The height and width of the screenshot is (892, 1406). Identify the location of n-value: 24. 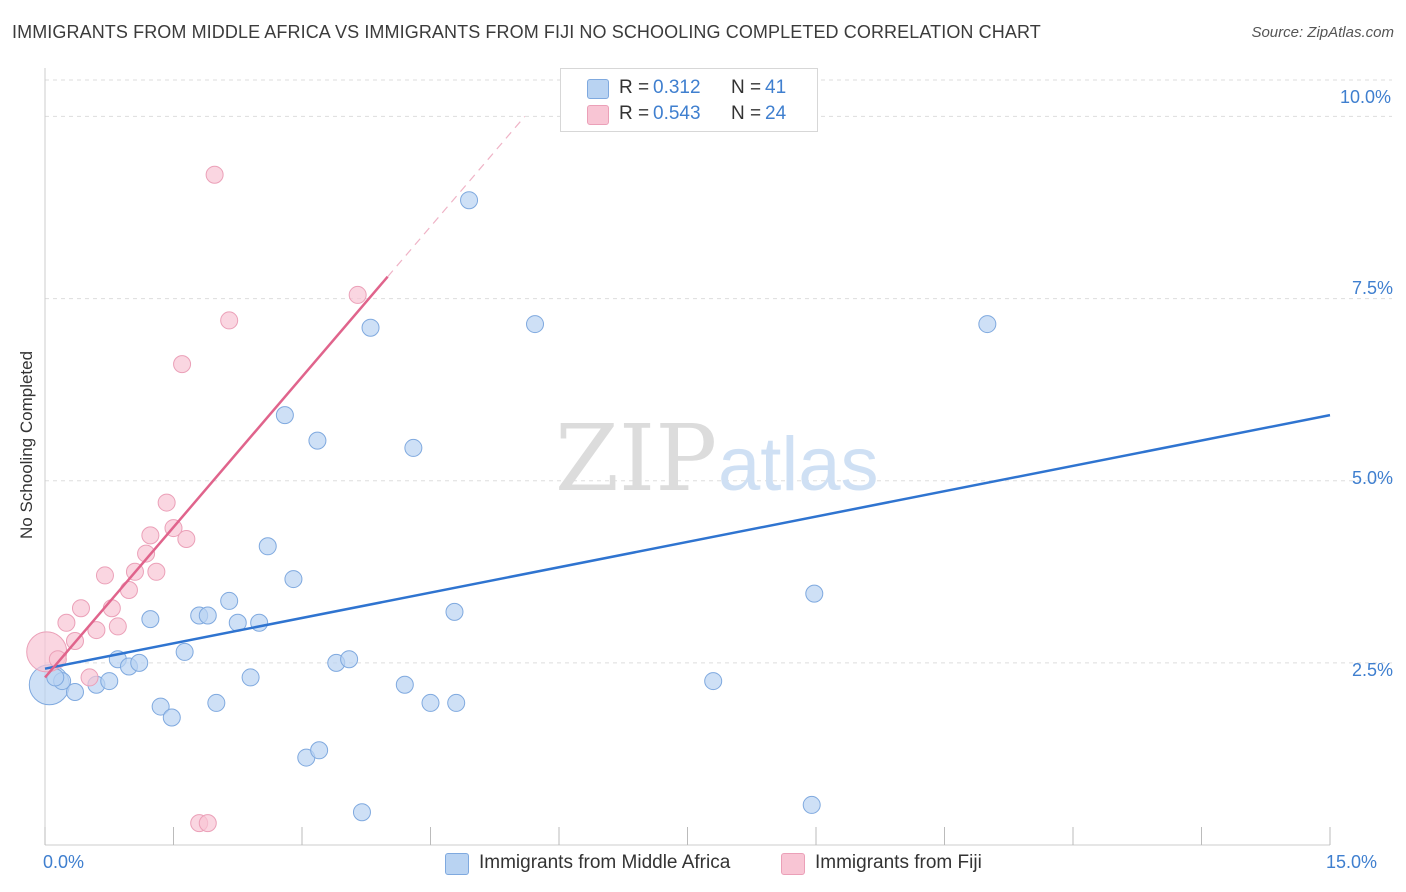
(776, 113).